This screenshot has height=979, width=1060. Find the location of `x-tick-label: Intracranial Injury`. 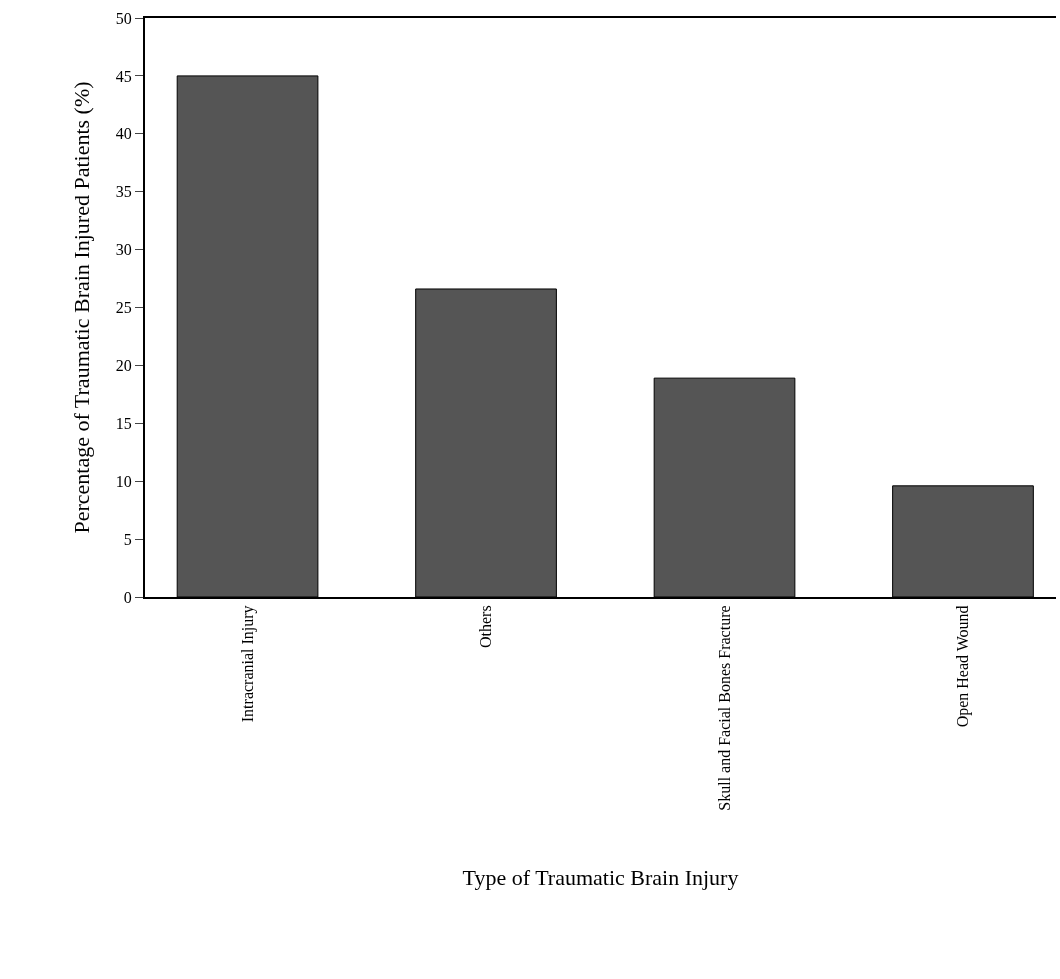

x-tick-label: Intracranial Injury is located at coordinates (247, 664).